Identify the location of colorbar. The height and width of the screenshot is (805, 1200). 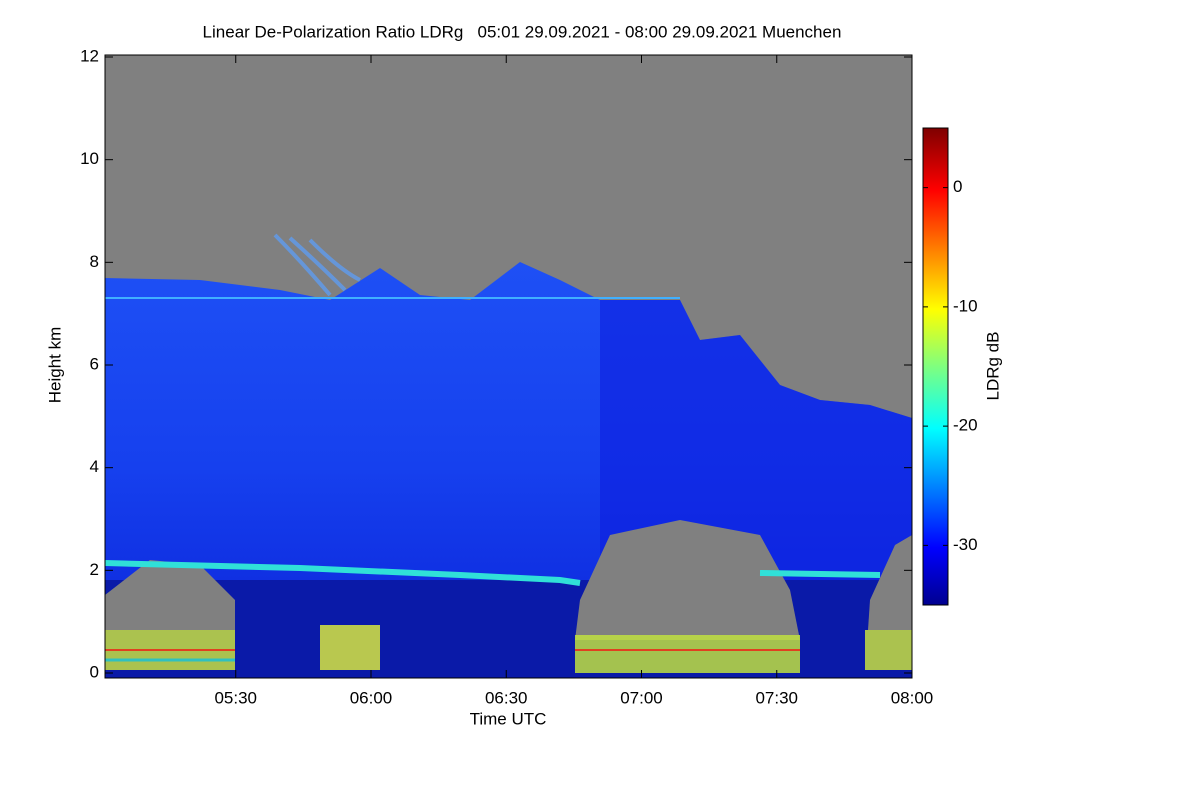
(935, 366).